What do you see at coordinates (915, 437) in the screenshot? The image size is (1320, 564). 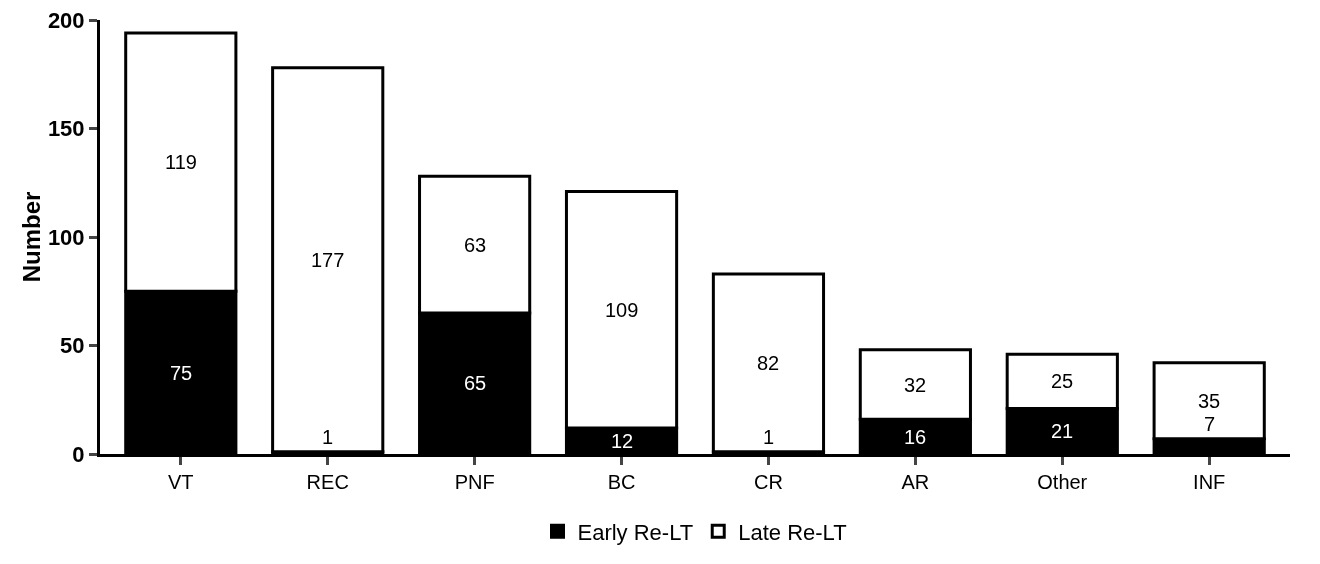 I see `data-label: 16` at bounding box center [915, 437].